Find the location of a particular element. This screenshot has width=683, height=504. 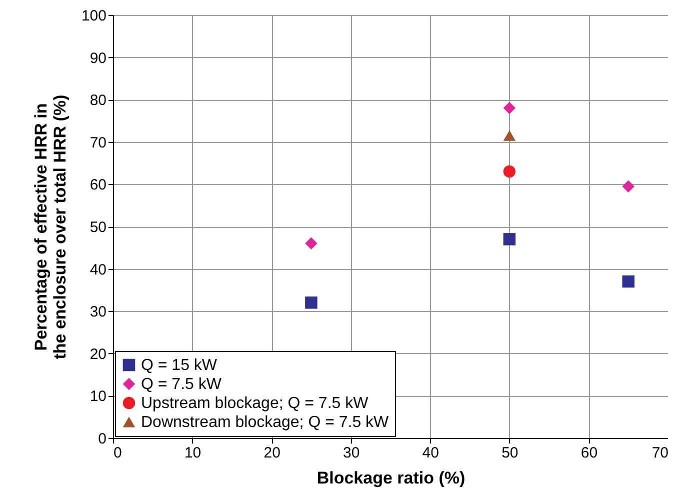

legend-label: Q = 7.5 kW is located at coordinates (181, 384).